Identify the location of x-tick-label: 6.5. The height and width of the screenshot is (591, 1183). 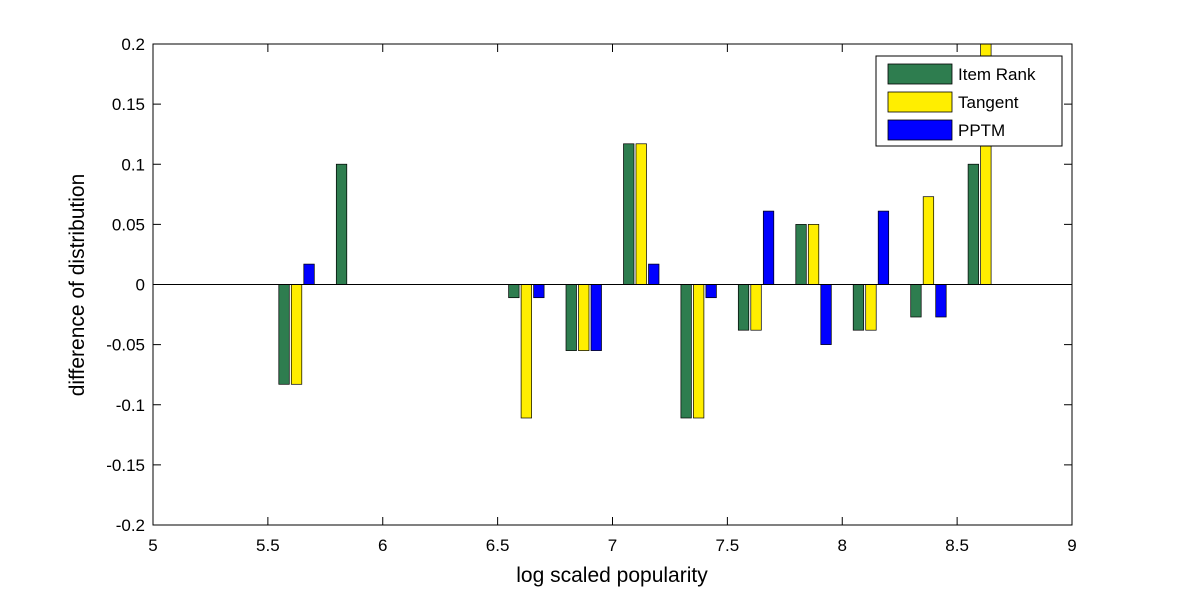
(498, 545).